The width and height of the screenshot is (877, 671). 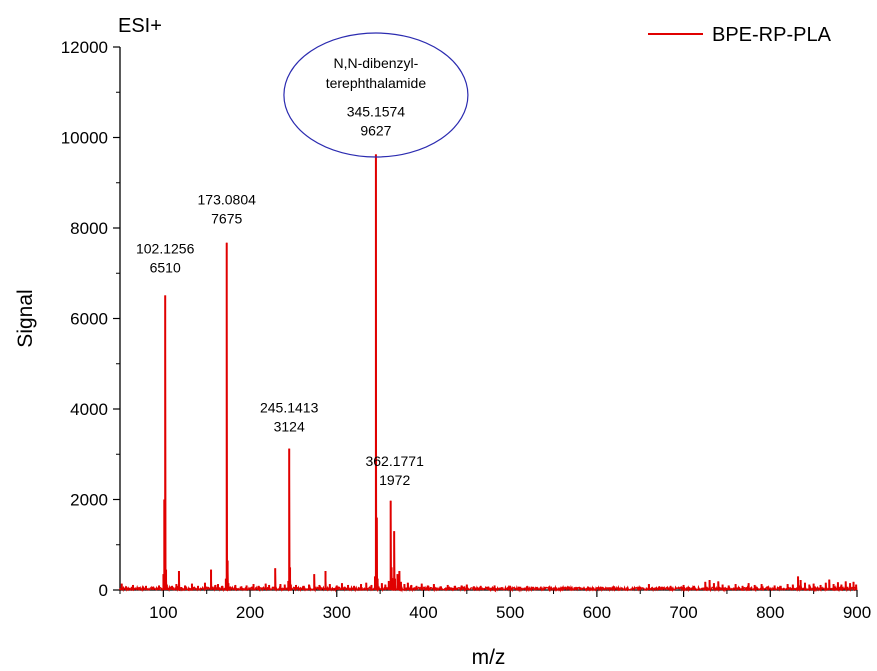 I want to click on y-tick-label: 0, so click(x=103, y=590).